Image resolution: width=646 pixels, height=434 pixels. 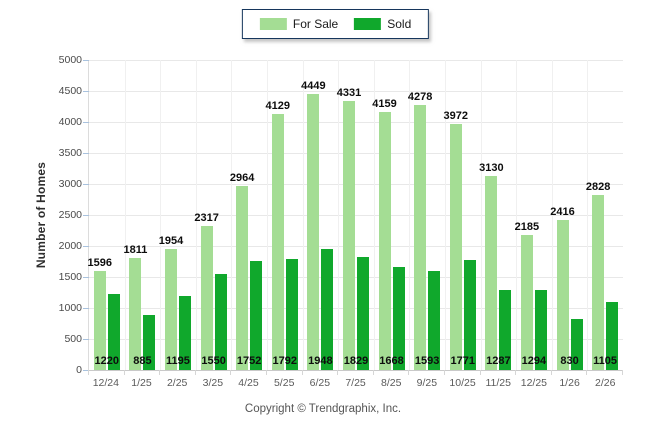 What do you see at coordinates (213, 361) in the screenshot?
I see `sold-value-label: 1550` at bounding box center [213, 361].